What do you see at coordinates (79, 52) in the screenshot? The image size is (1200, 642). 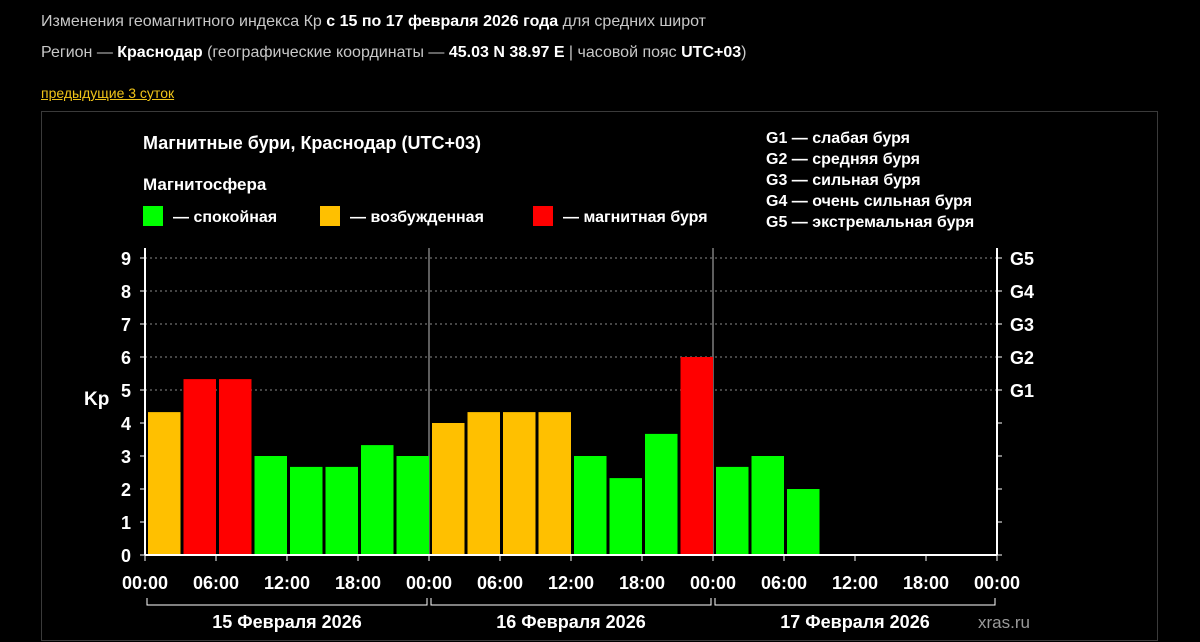 I see `region-prefix: Регион —` at bounding box center [79, 52].